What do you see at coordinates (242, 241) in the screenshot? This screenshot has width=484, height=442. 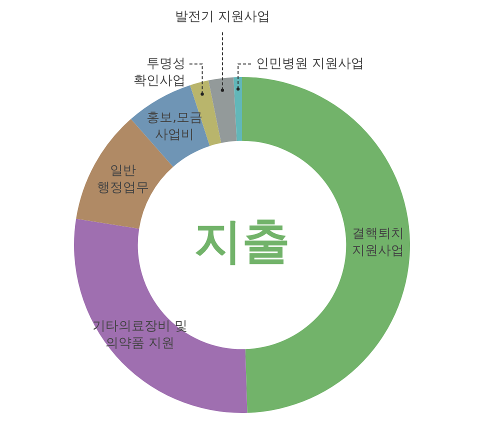 I see `text: 지출` at bounding box center [242, 241].